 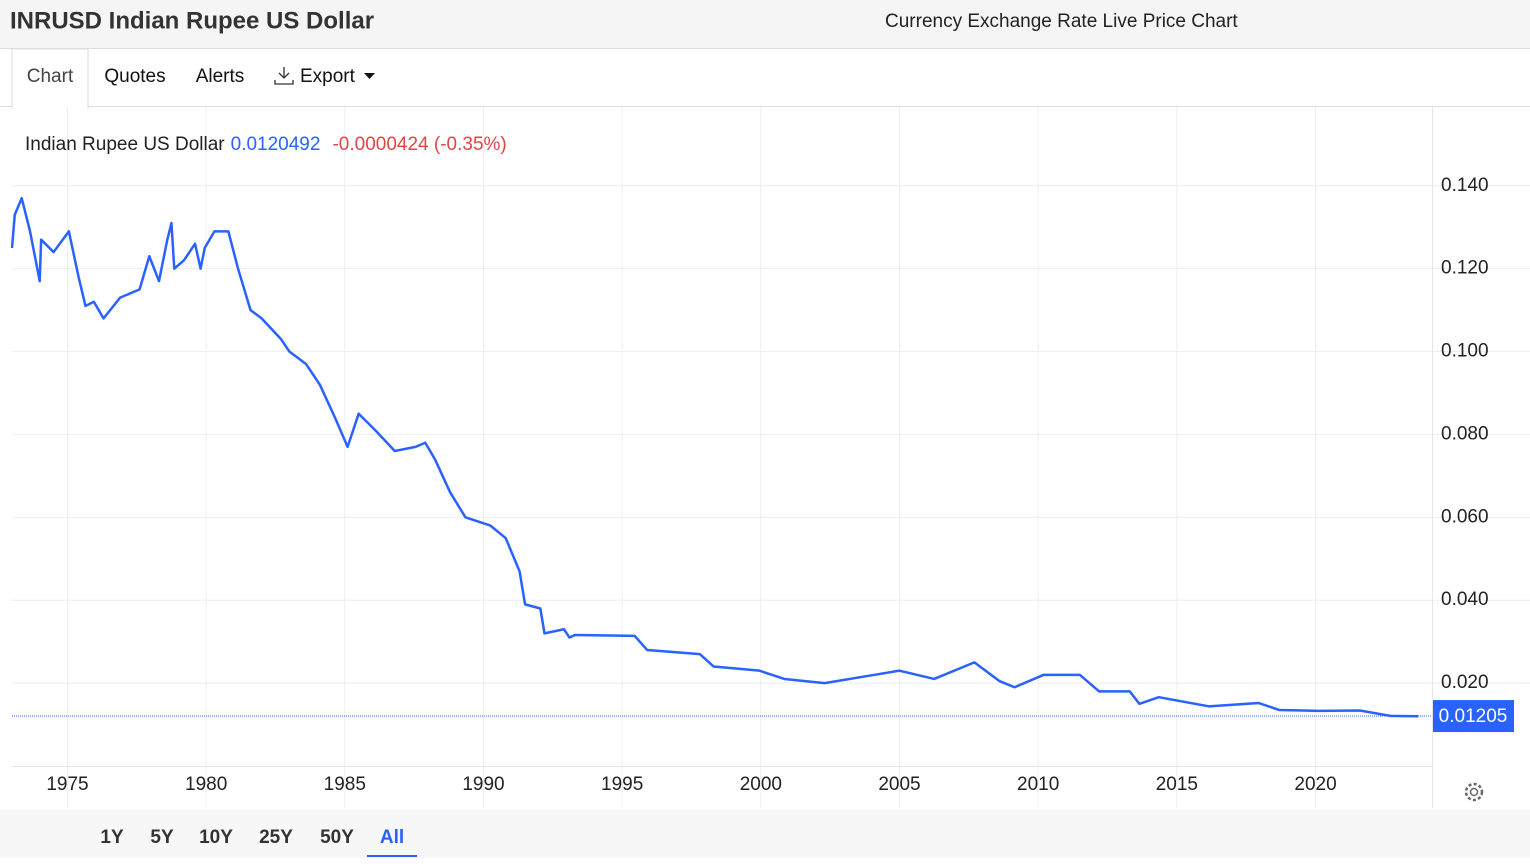 What do you see at coordinates (1465, 185) in the screenshot?
I see `y-tick-label: 0.140` at bounding box center [1465, 185].